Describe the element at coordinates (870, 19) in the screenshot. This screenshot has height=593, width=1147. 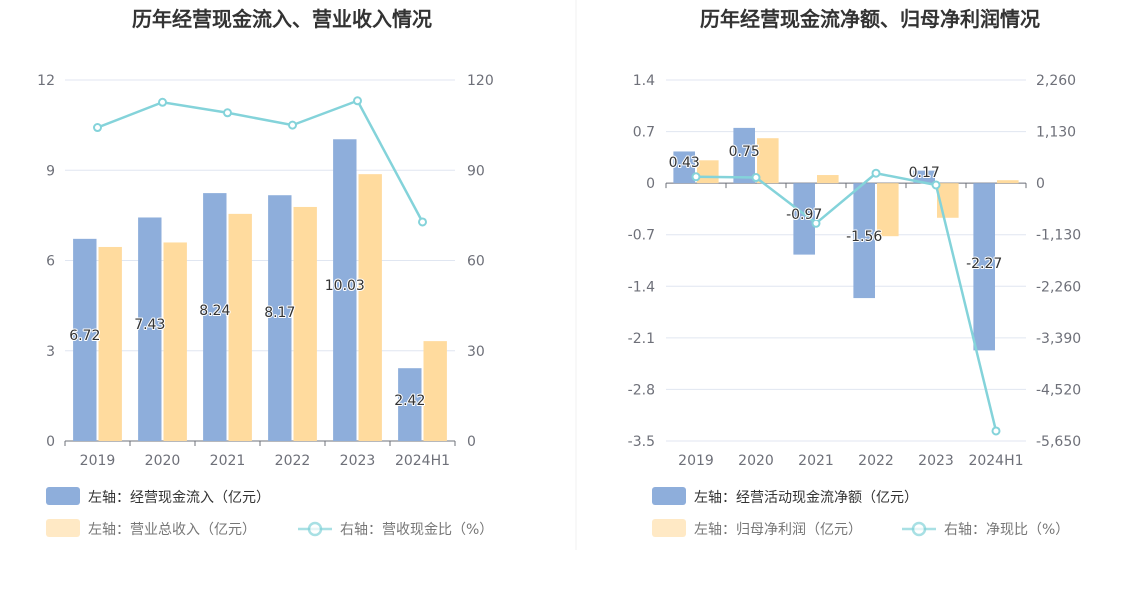
I see `chart-title: 历年经营现金流净额、归母净利润情况` at that location.